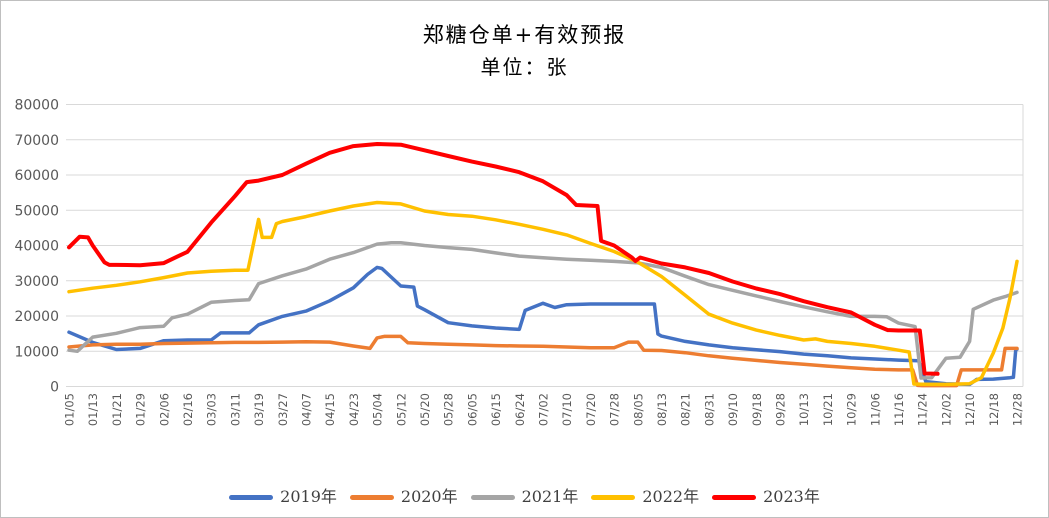  Describe the element at coordinates (520, 409) in the screenshot. I see `x-axis-tick-label: 06/24` at that location.